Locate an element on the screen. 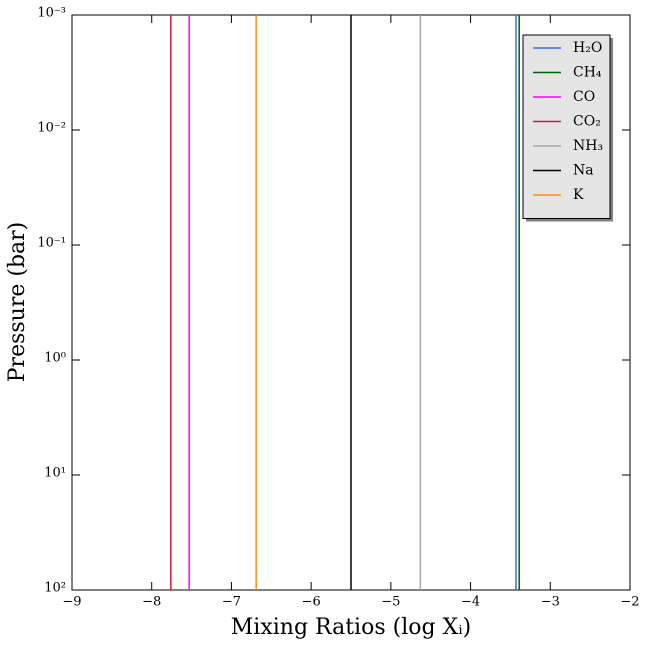 This screenshot has width=647, height=649. y-tick-label: 10⁰ is located at coordinates (55, 358).